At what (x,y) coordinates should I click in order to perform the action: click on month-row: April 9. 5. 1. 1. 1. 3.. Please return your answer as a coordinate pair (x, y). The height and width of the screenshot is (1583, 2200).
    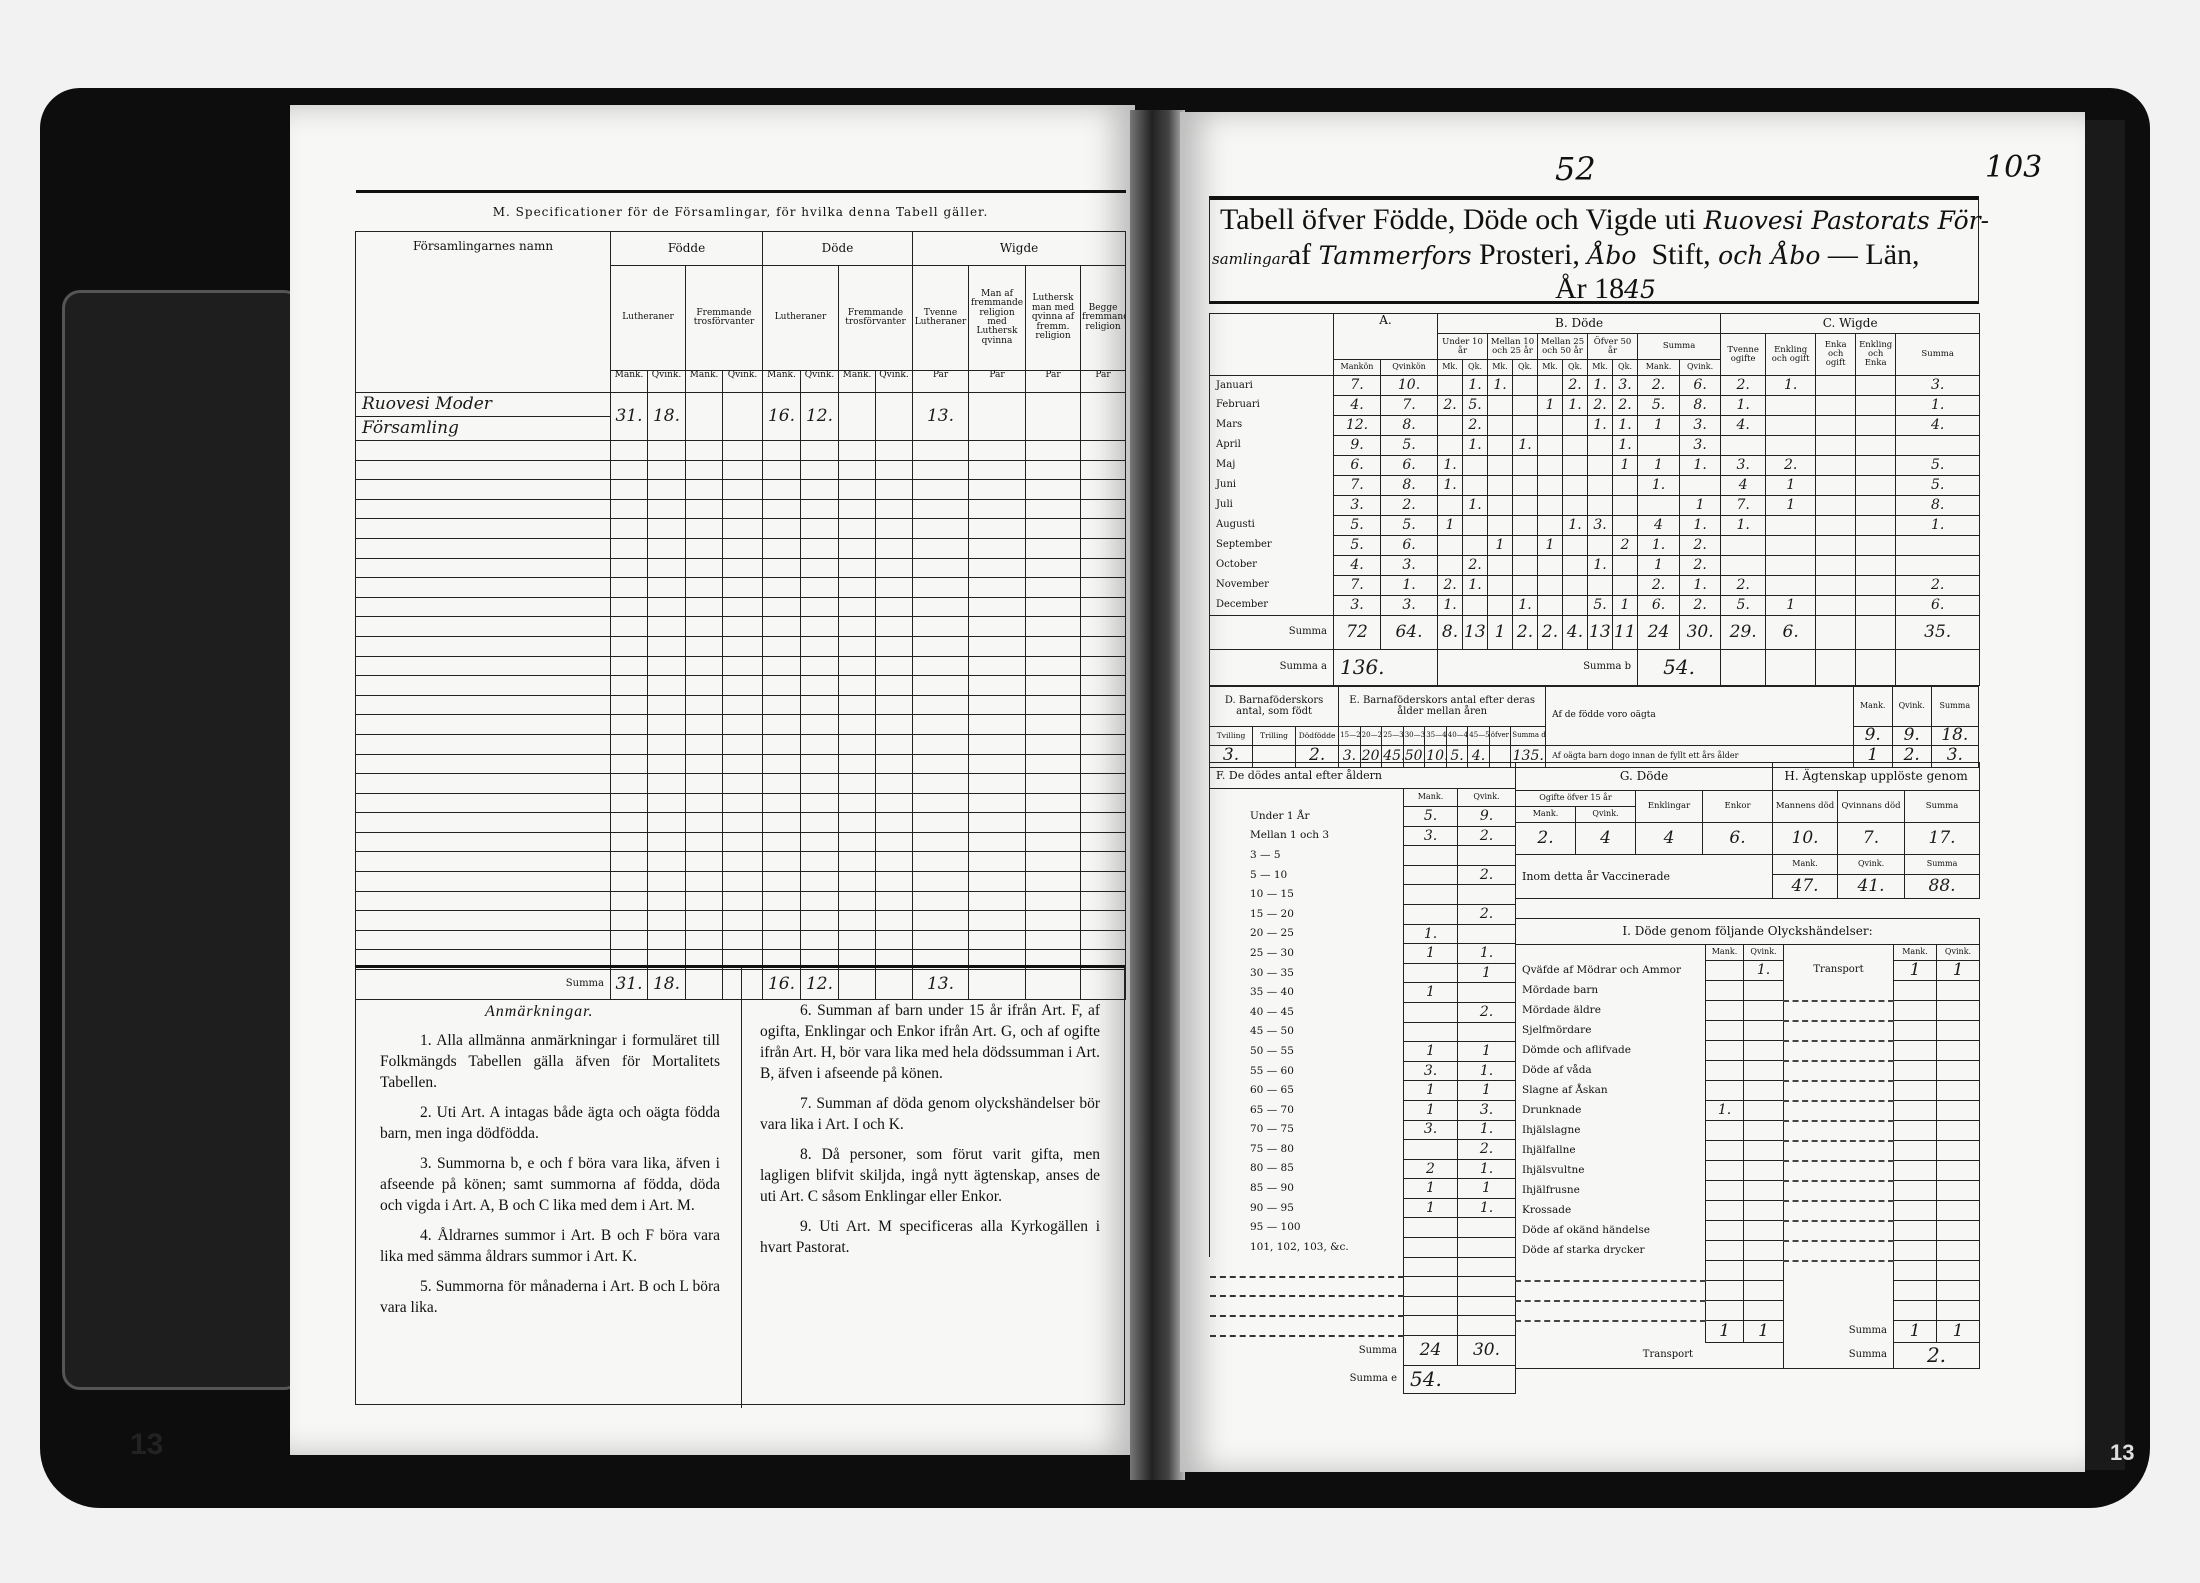
    Looking at the image, I should click on (1595, 445).